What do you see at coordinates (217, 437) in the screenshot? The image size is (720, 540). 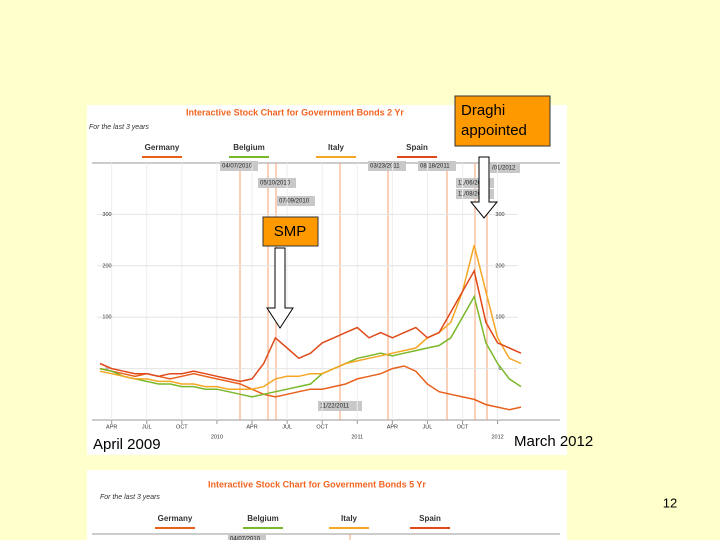 I see `x-tick-label: 2010` at bounding box center [217, 437].